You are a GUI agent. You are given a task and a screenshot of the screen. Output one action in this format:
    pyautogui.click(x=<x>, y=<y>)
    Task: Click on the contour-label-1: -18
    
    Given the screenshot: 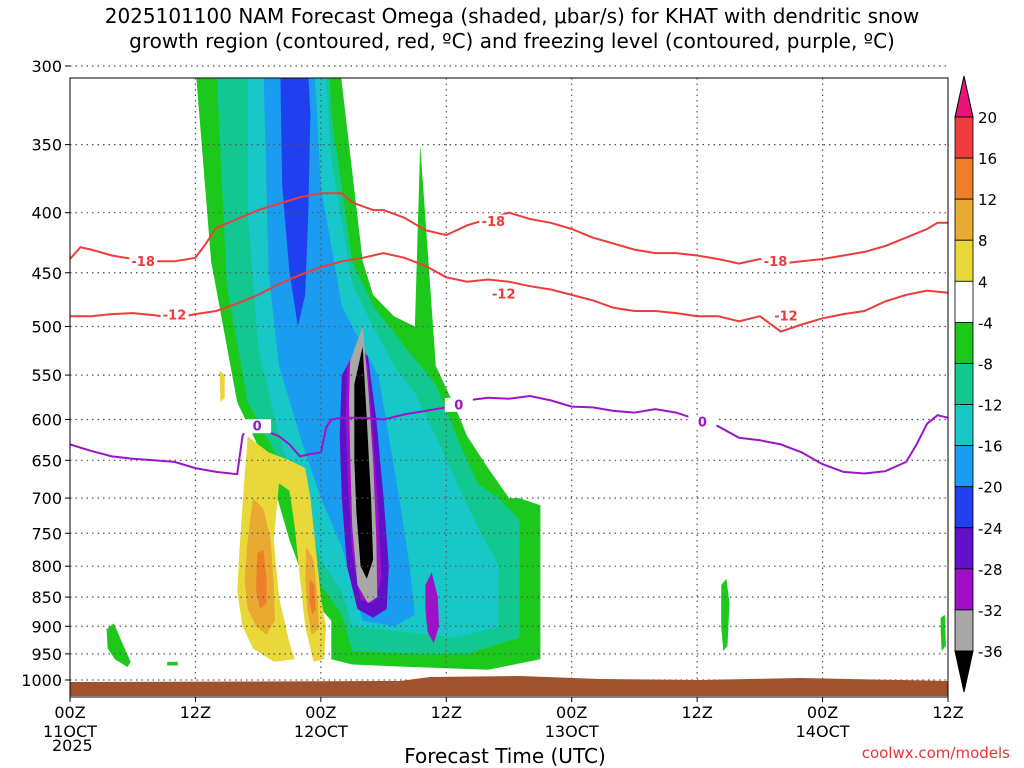 What is the action you would take?
    pyautogui.click(x=494, y=222)
    